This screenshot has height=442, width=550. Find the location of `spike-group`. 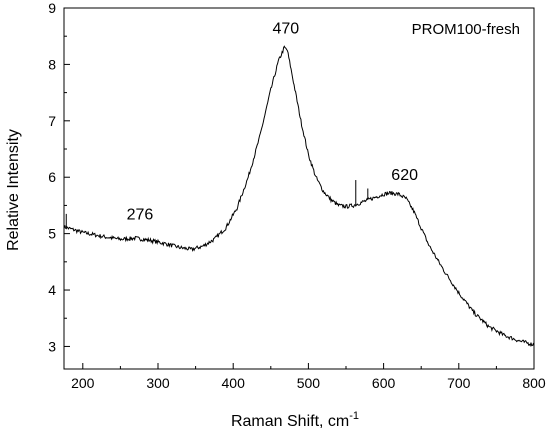

spike-group is located at coordinates (217, 204).